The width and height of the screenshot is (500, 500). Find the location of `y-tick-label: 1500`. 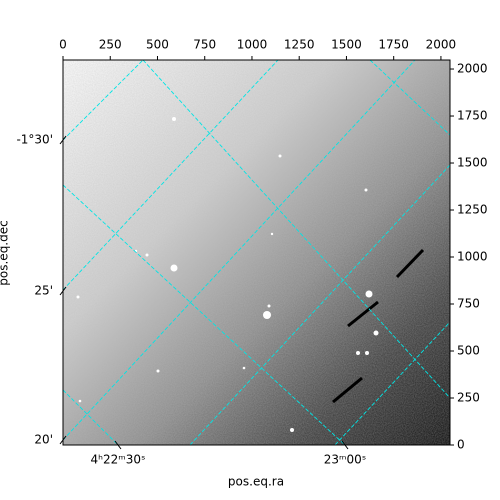

y-tick-label: 1500 is located at coordinates (472, 163).